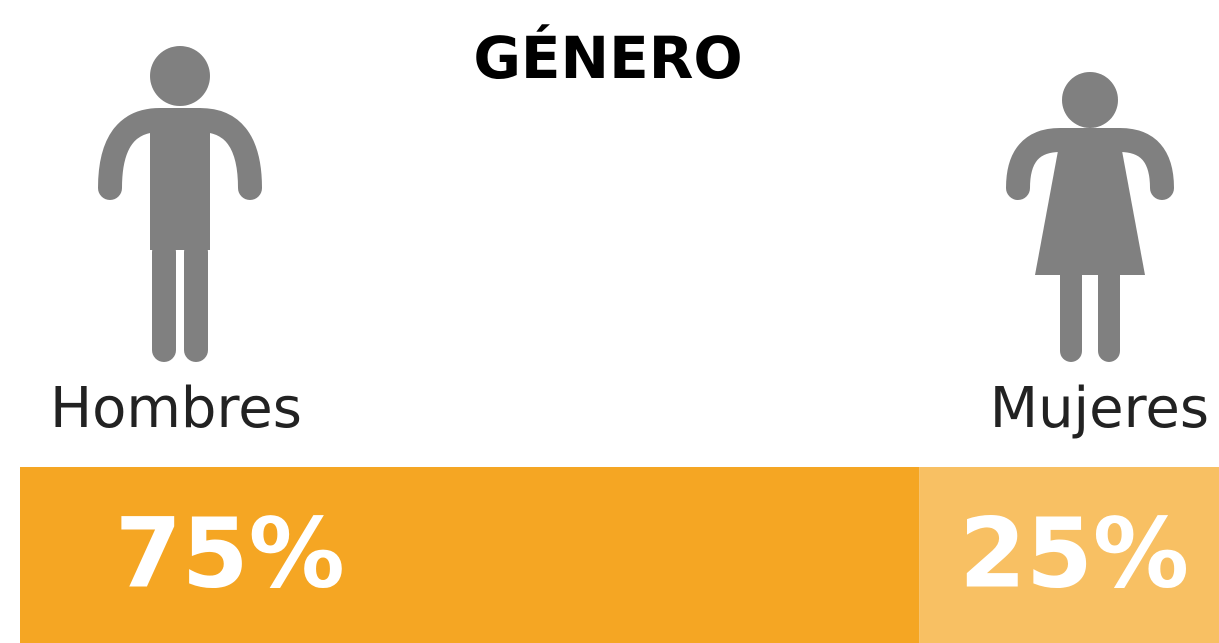  Describe the element at coordinates (1074, 553) in the screenshot. I see `value-label: 25%` at that location.